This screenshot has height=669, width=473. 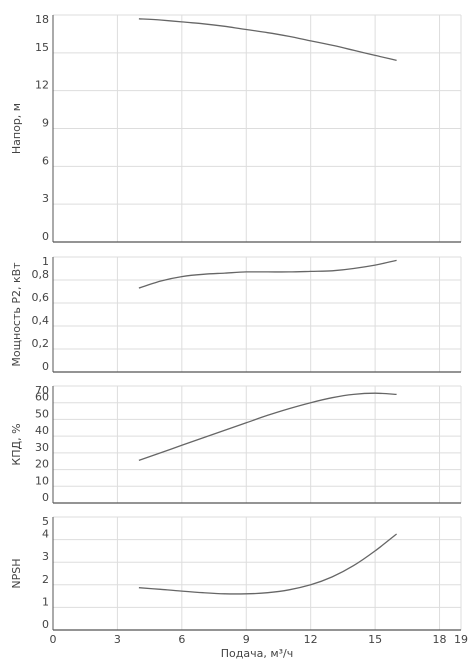 What do you see at coordinates (42, 47) in the screenshot?
I see `y-tick-label: 15` at bounding box center [42, 47].